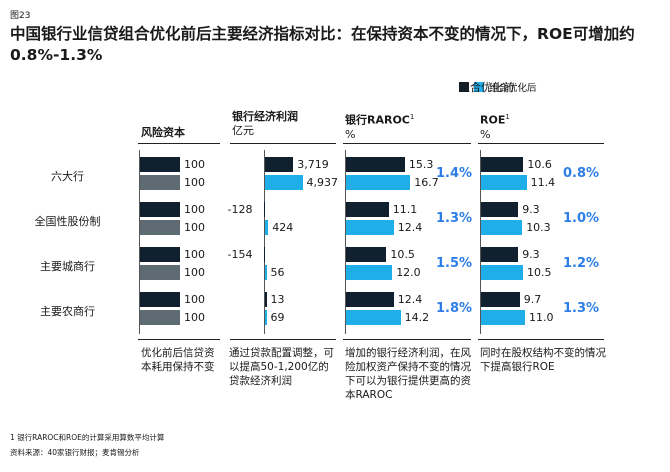 This screenshot has width=670, height=472. What do you see at coordinates (412, 117) in the screenshot?
I see `raroc-sup: 1` at bounding box center [412, 117].